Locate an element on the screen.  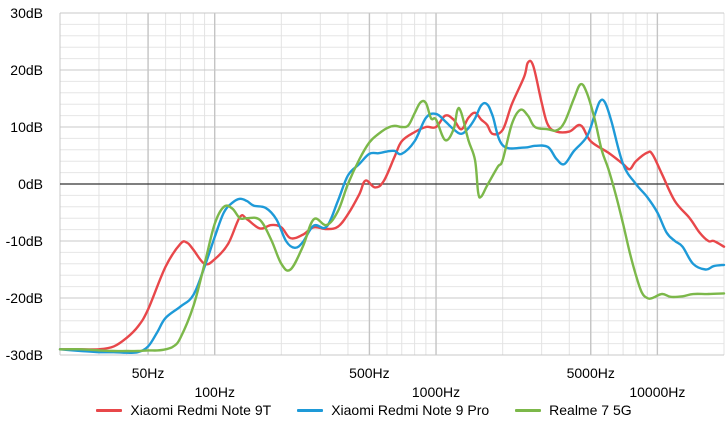
x-tick-label: 50Hz is located at coordinates (148, 373).